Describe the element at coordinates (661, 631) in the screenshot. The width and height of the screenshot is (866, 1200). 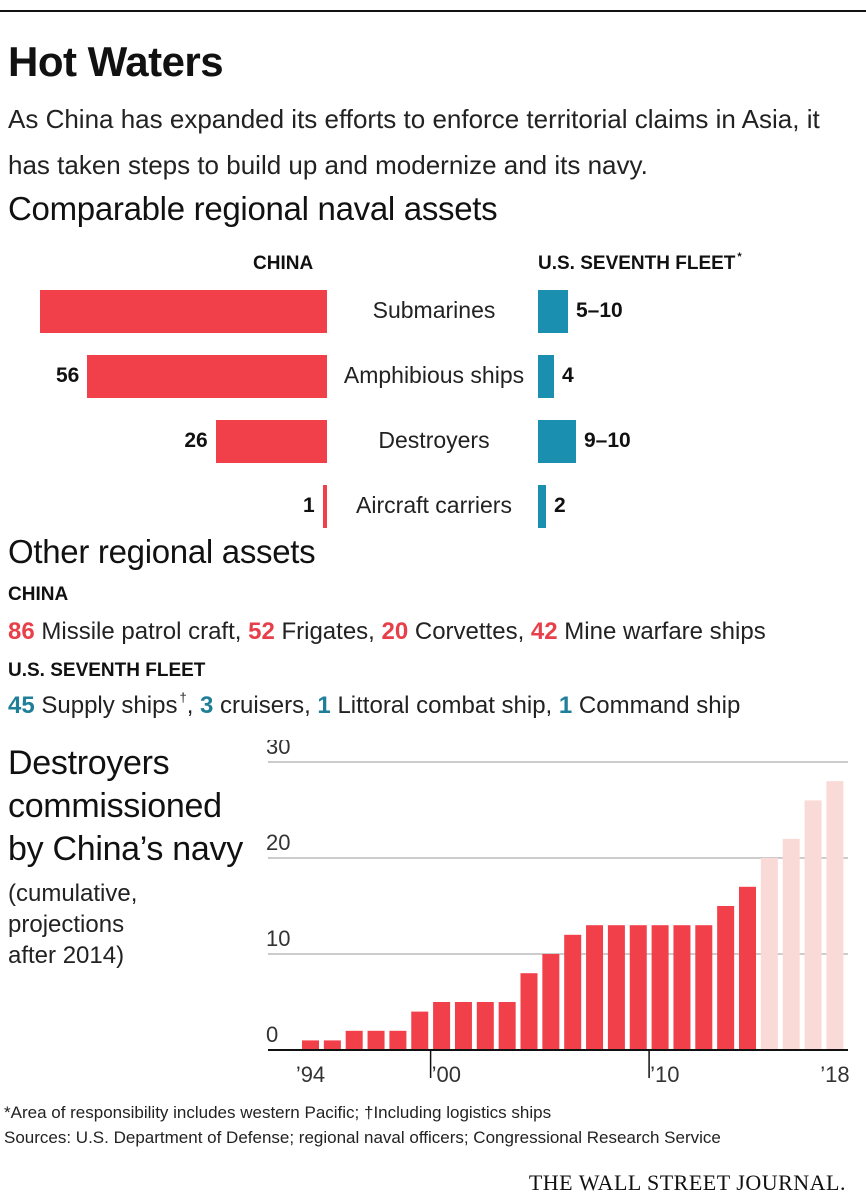
I see `china-asset-label: Mine warfare ships` at that location.